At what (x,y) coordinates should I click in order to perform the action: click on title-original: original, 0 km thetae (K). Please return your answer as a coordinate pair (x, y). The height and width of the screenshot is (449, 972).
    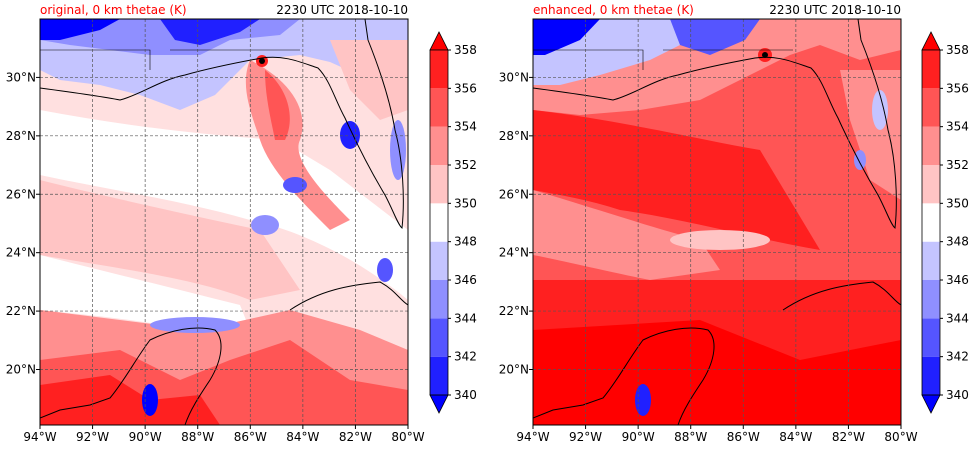
    Looking at the image, I should click on (113, 10).